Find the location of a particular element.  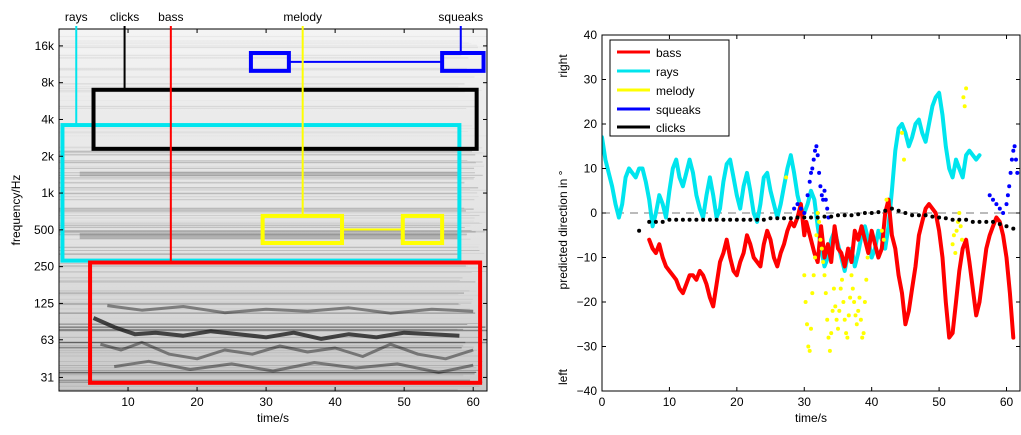

y-tick-label: −10 is located at coordinates (587, 258).